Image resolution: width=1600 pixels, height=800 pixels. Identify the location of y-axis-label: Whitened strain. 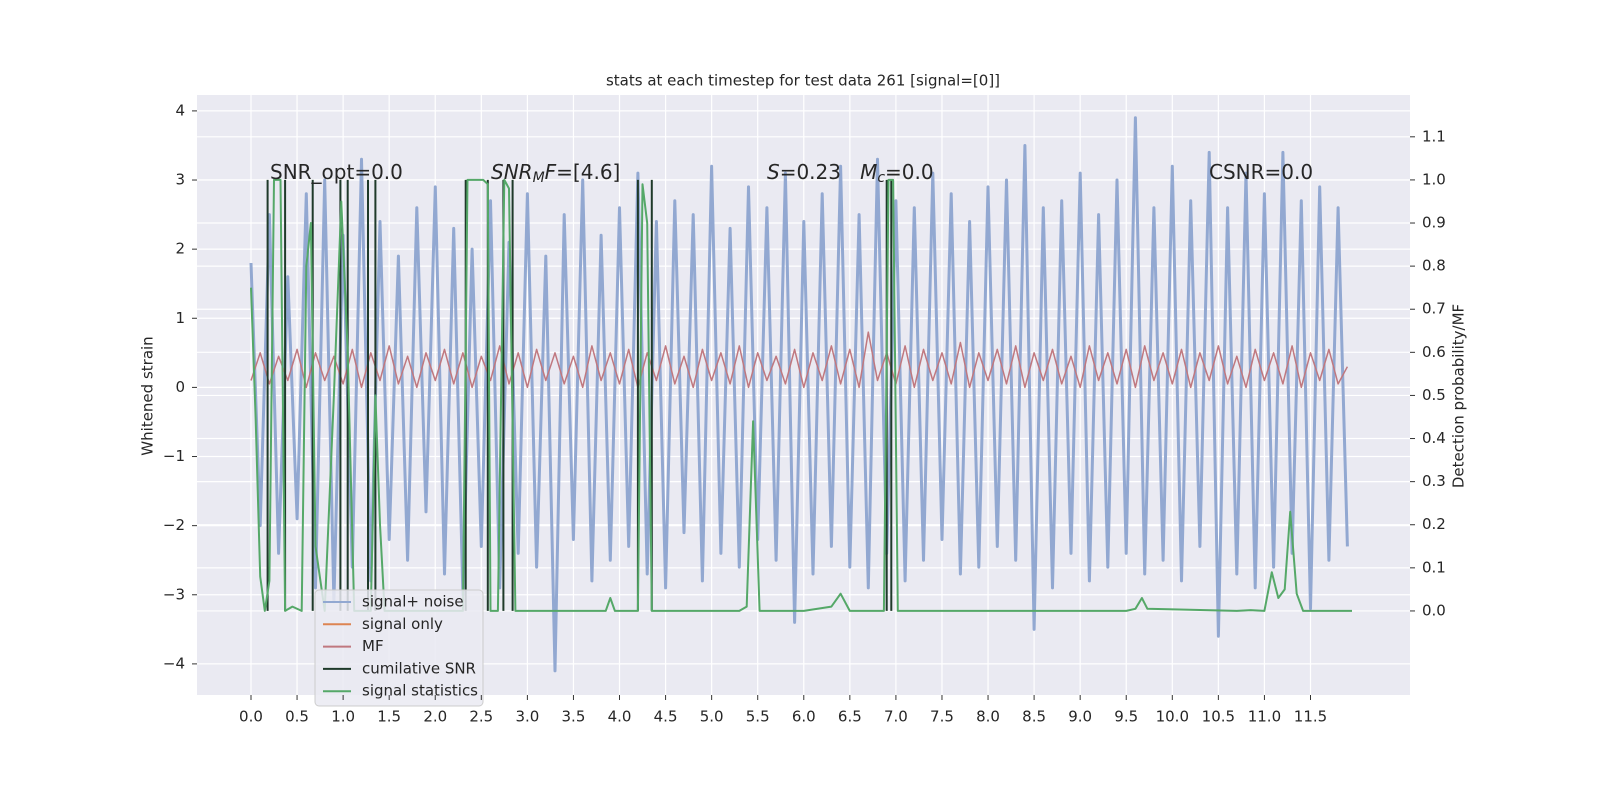
(148, 395).